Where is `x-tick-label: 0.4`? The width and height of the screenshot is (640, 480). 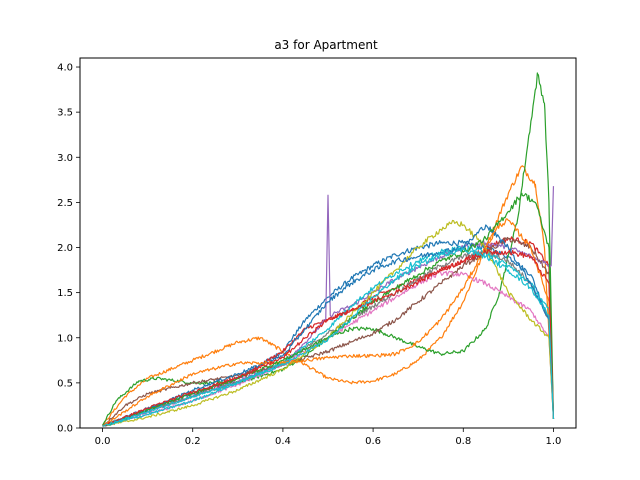 x-tick-label: 0.4 is located at coordinates (283, 441).